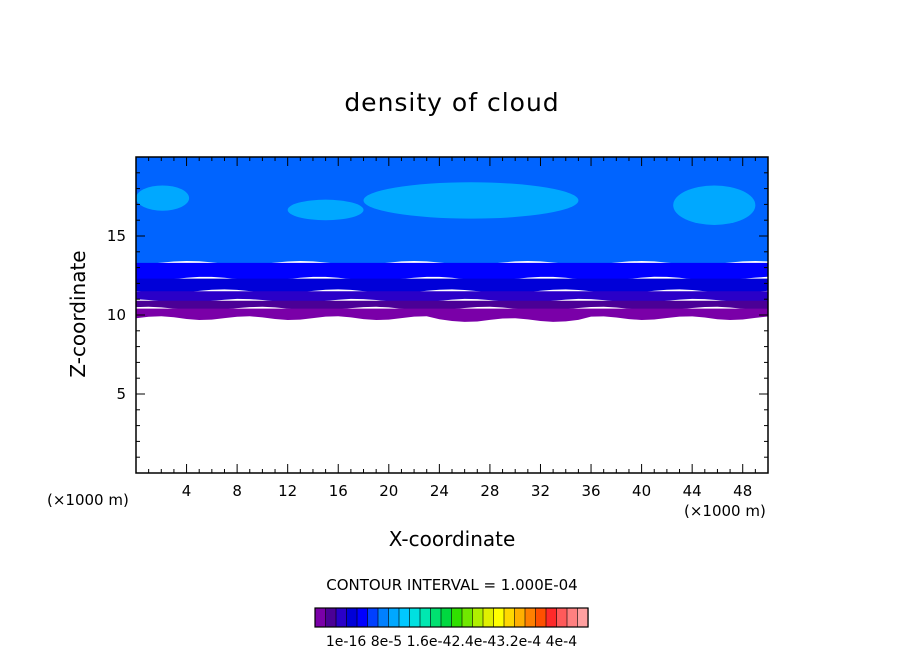  What do you see at coordinates (742, 491) in the screenshot?
I see `x-tick-label: 48` at bounding box center [742, 491].